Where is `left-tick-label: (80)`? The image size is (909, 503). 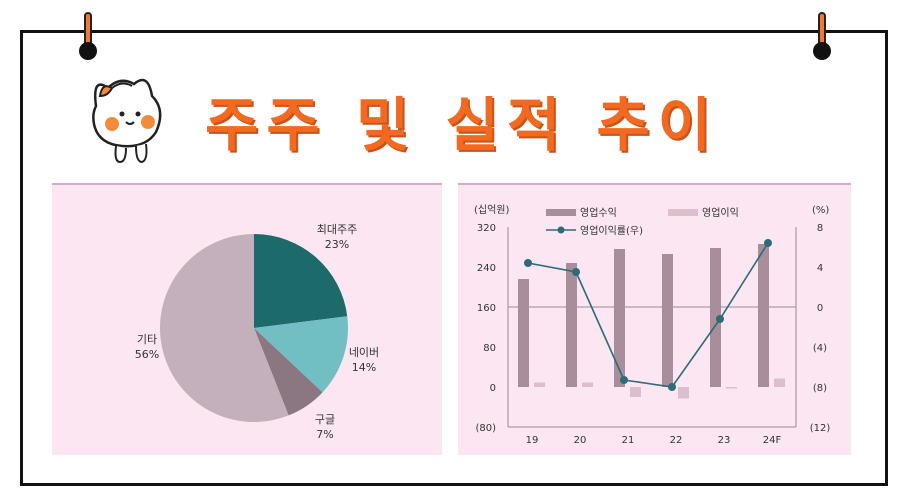
left-tick-label: (80) is located at coordinates (485, 428).